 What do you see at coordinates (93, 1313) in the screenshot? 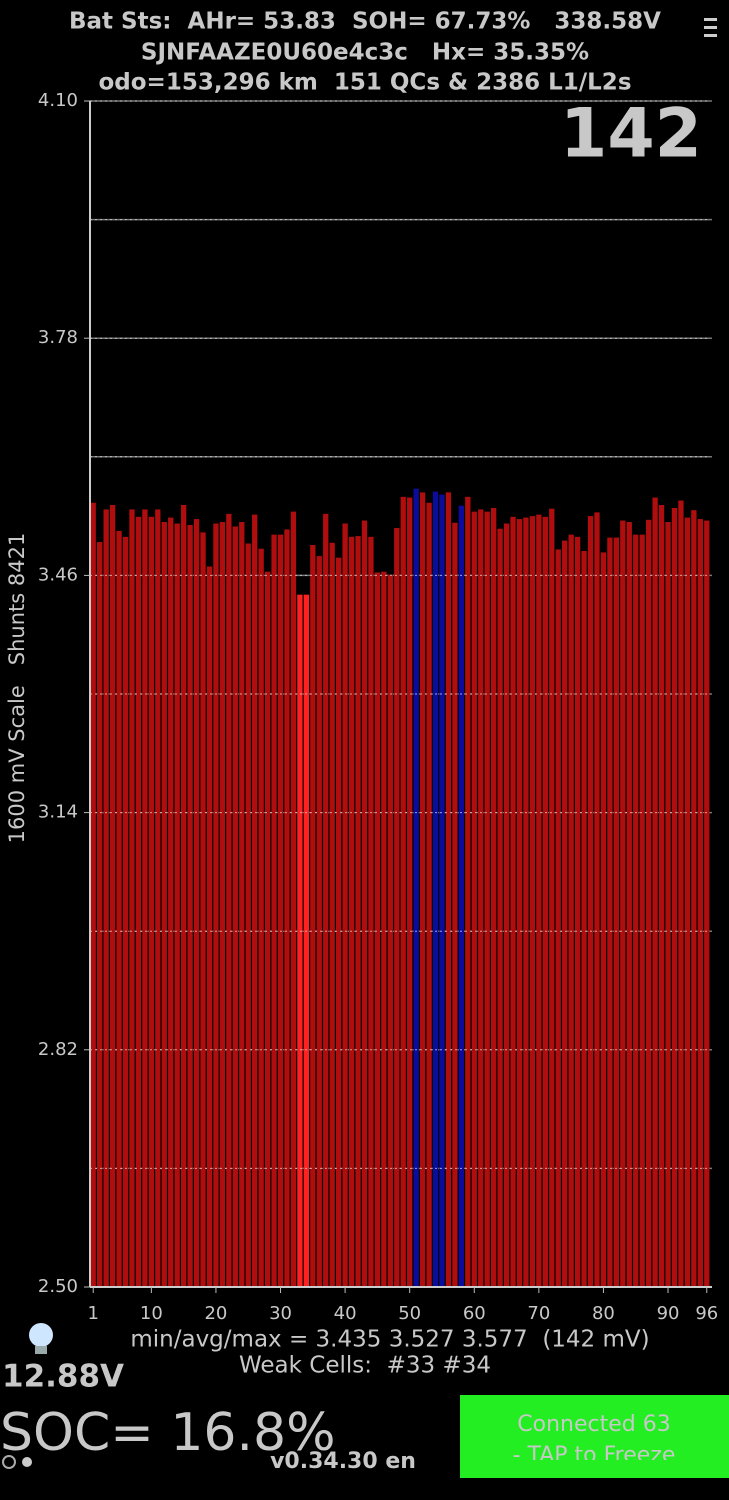
I see `x-tick-label: 1` at bounding box center [93, 1313].